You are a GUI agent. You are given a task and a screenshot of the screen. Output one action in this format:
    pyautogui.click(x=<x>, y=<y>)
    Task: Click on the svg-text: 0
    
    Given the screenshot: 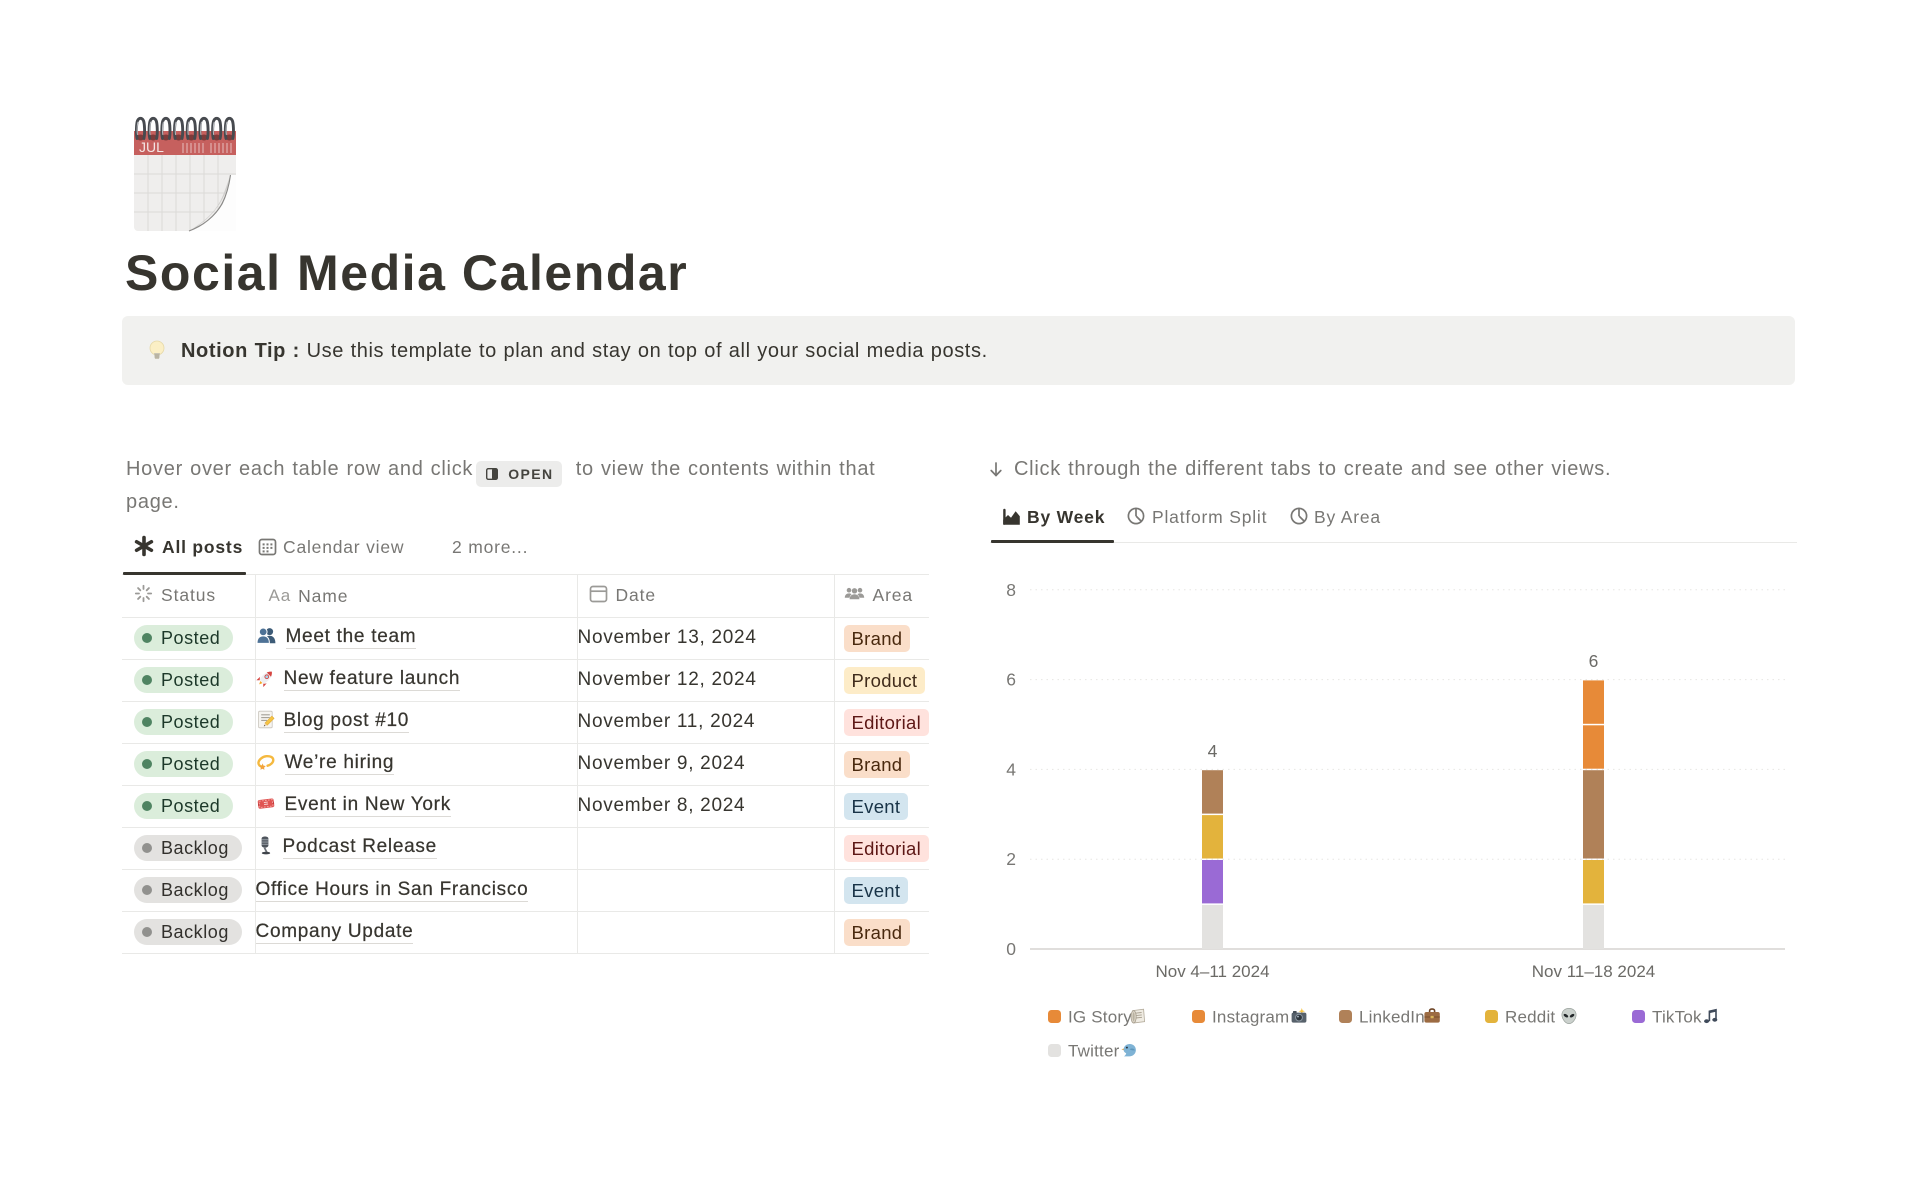 What is the action you would take?
    pyautogui.click(x=1011, y=949)
    